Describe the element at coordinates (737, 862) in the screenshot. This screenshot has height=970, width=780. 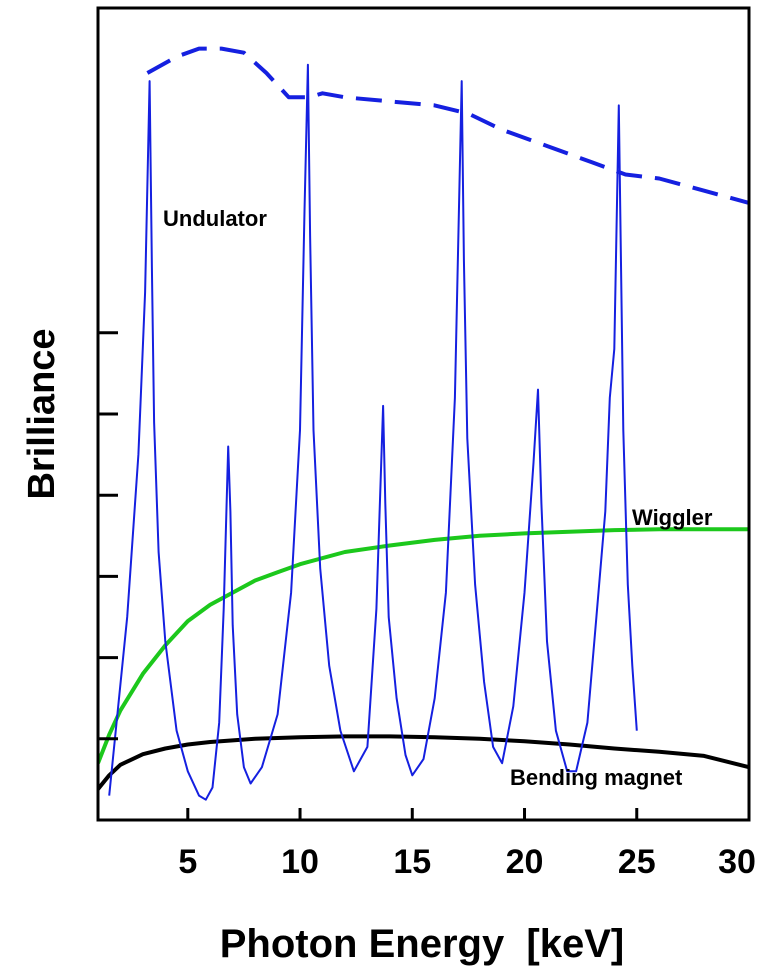
I see `x-tick-label: 30` at that location.